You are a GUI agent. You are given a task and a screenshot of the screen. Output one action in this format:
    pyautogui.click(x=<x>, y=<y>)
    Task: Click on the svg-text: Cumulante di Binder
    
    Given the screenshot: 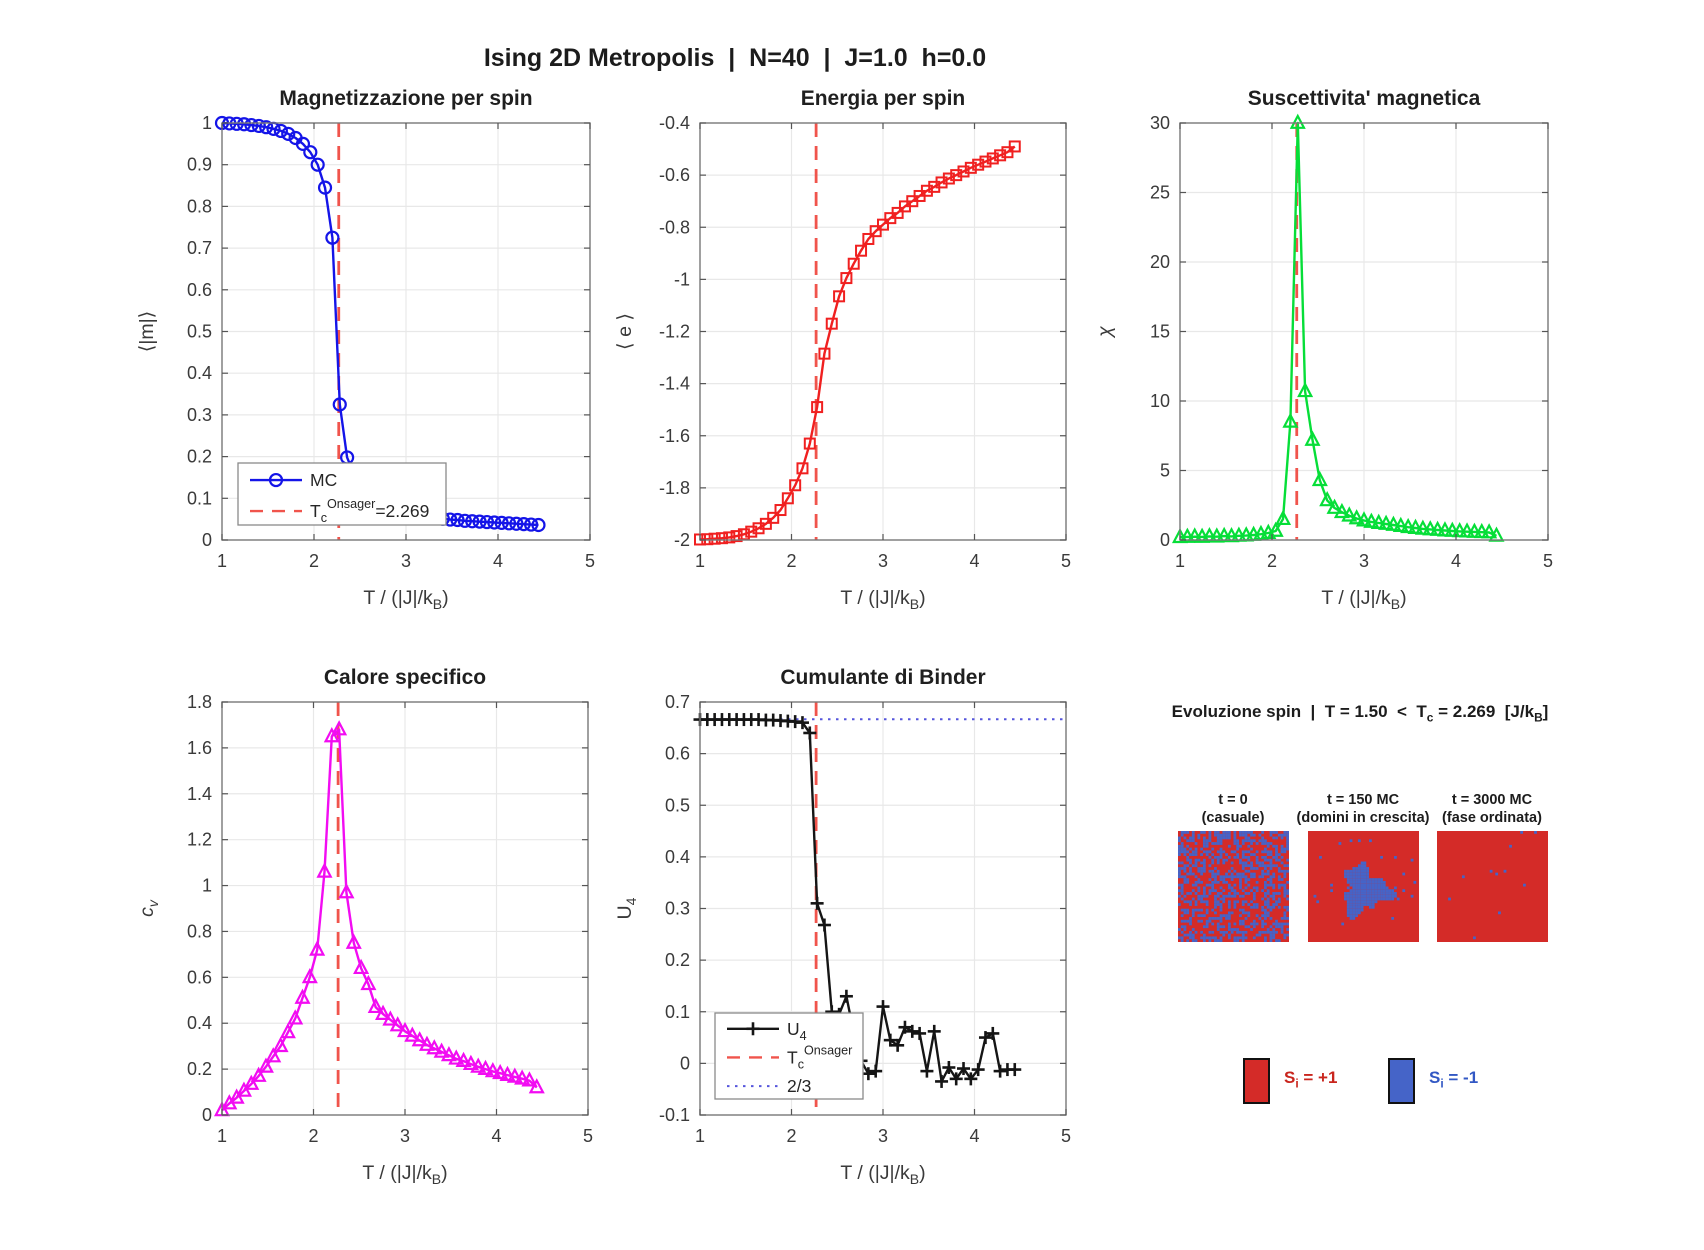 What is the action you would take?
    pyautogui.click(x=882, y=677)
    